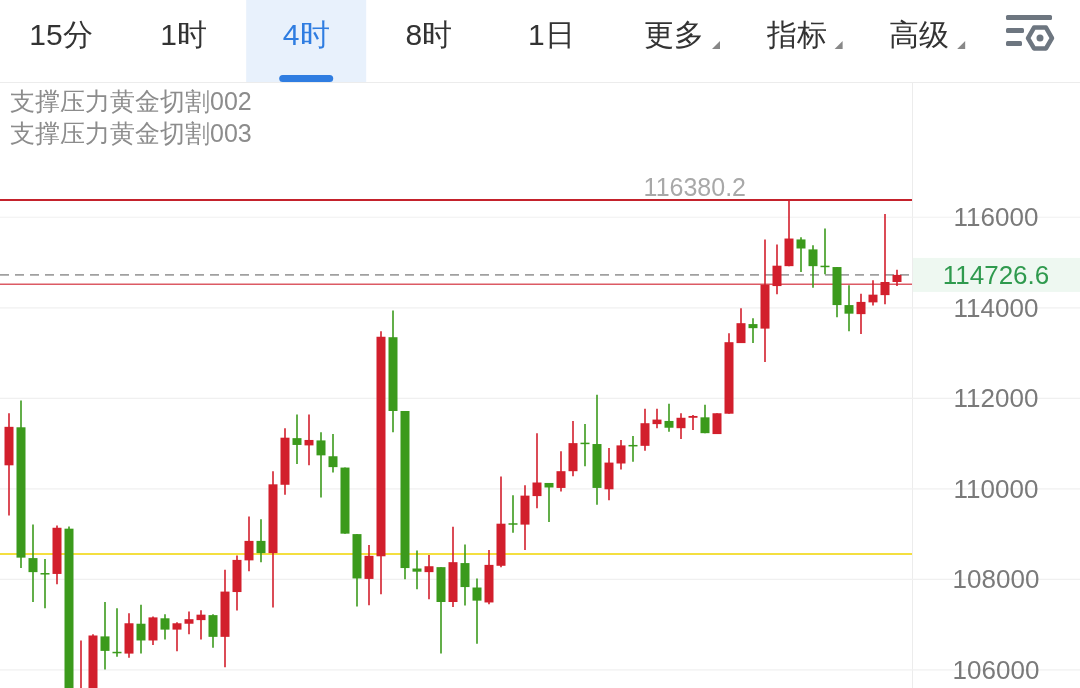  What do you see at coordinates (996, 579) in the screenshot?
I see `y-tick-label: 108000` at bounding box center [996, 579].